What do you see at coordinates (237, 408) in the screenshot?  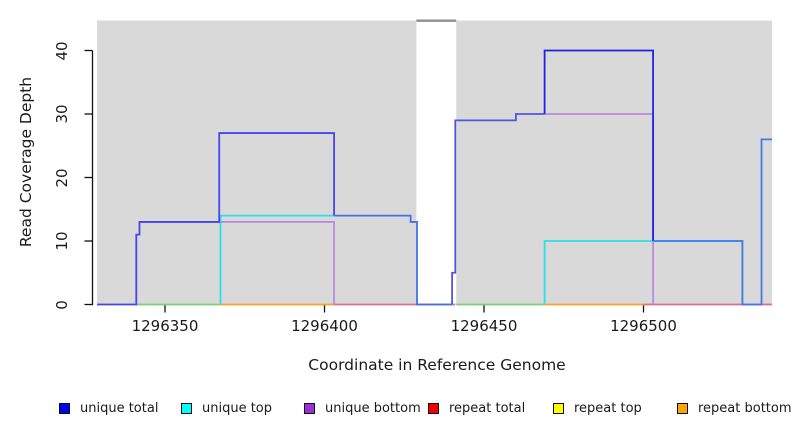 I see `legend-label: unique top` at bounding box center [237, 408].